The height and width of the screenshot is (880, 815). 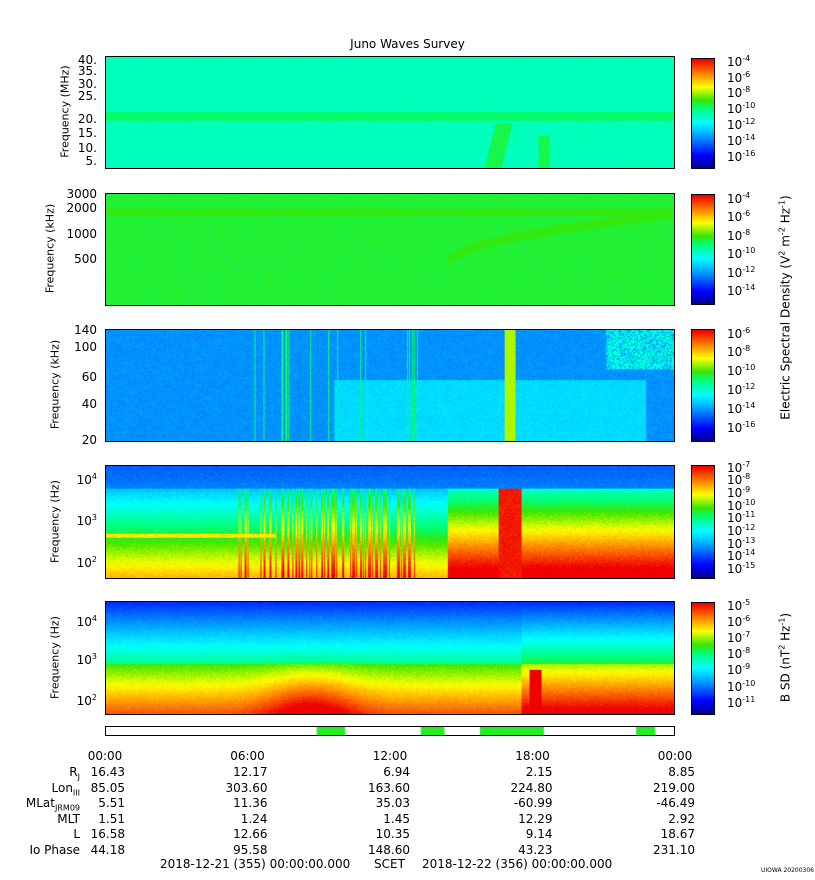 I want to click on y-tick-label: 5., so click(x=91, y=161).